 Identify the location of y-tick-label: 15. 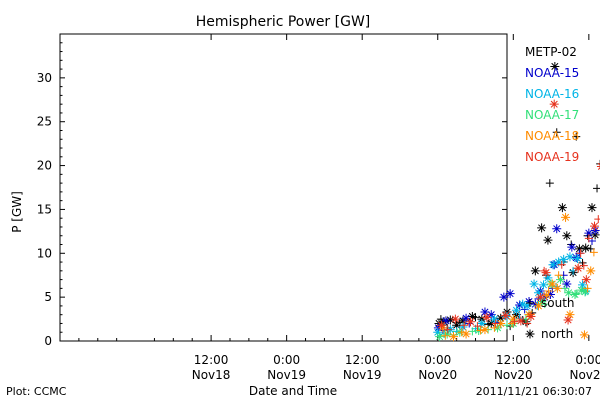
(44, 209).